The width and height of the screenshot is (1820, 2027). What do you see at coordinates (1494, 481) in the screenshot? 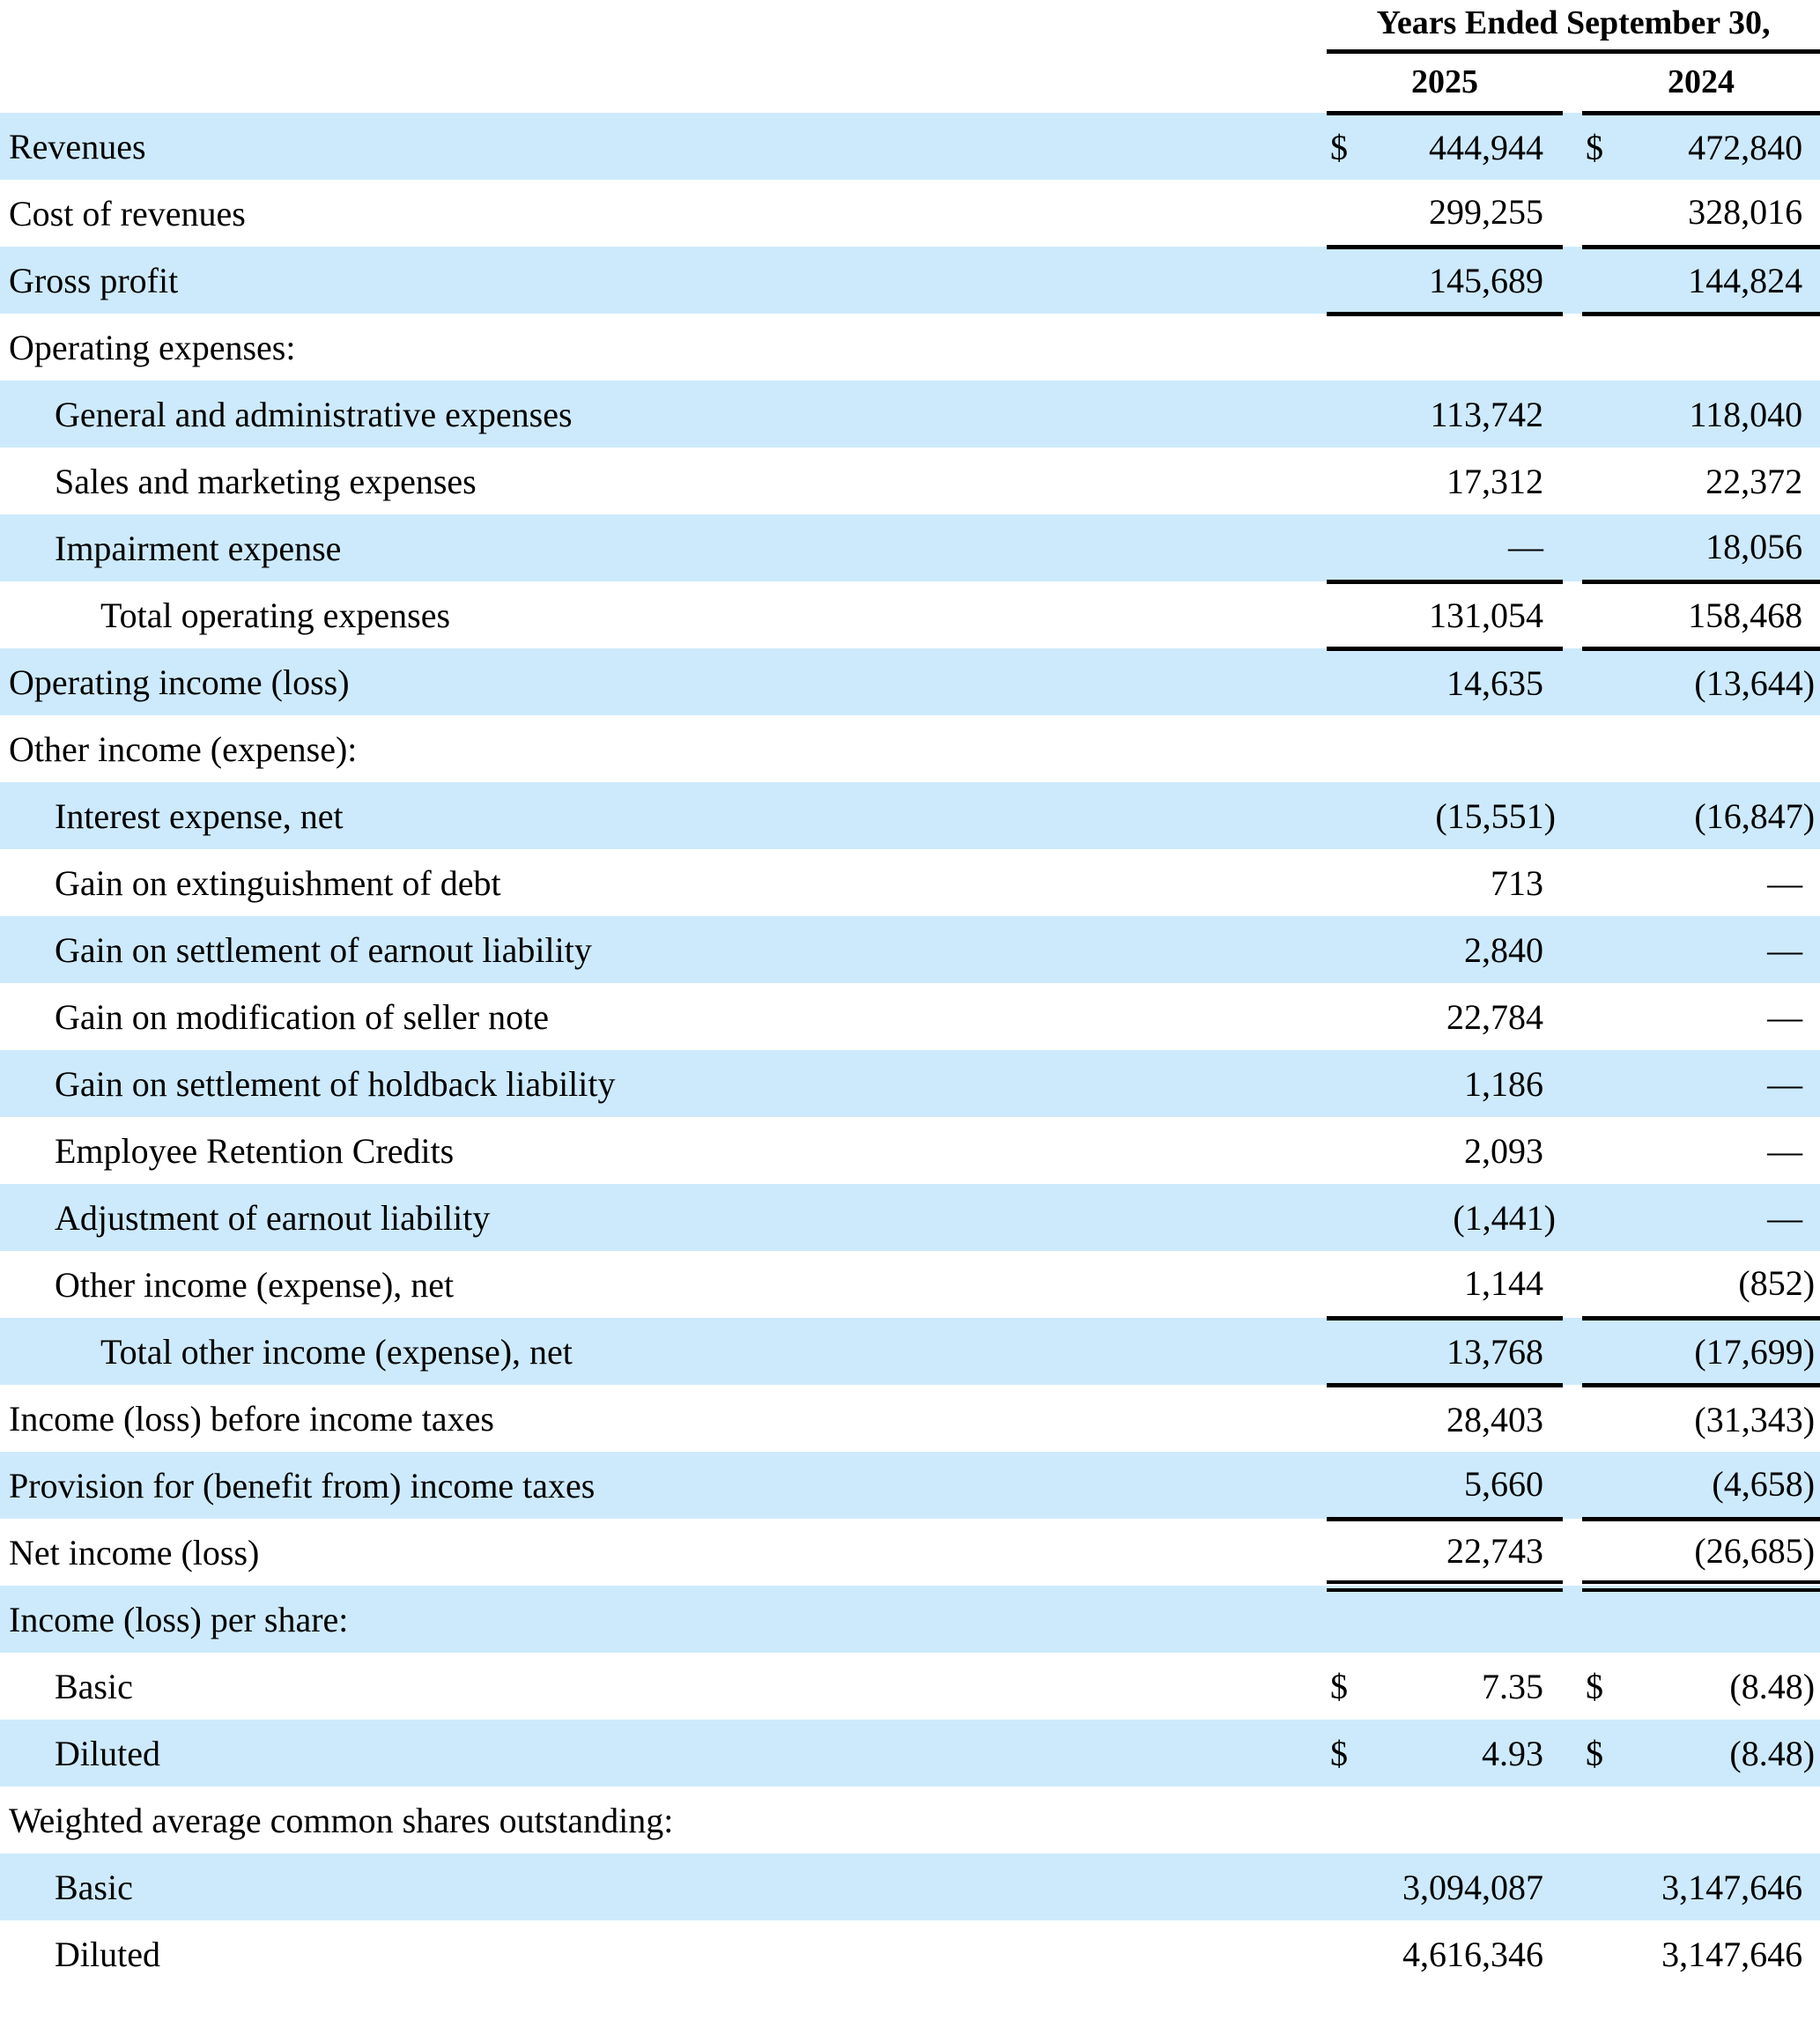
I see `value-2025: 17,312` at bounding box center [1494, 481].